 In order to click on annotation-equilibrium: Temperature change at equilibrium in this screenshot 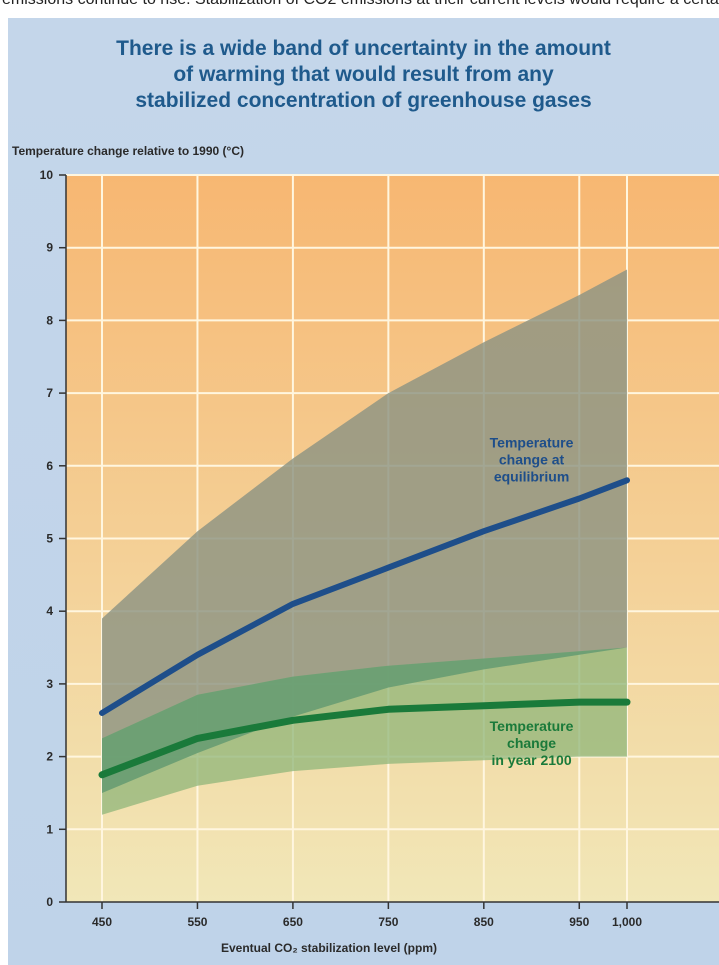, I will do `click(532, 460)`.